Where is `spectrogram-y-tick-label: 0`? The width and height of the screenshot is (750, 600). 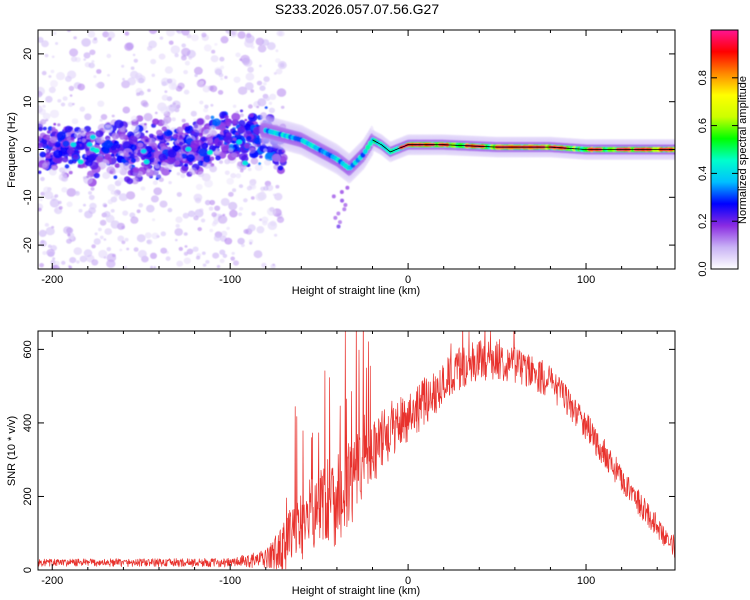 spectrogram-y-tick-label: 0 is located at coordinates (28, 149).